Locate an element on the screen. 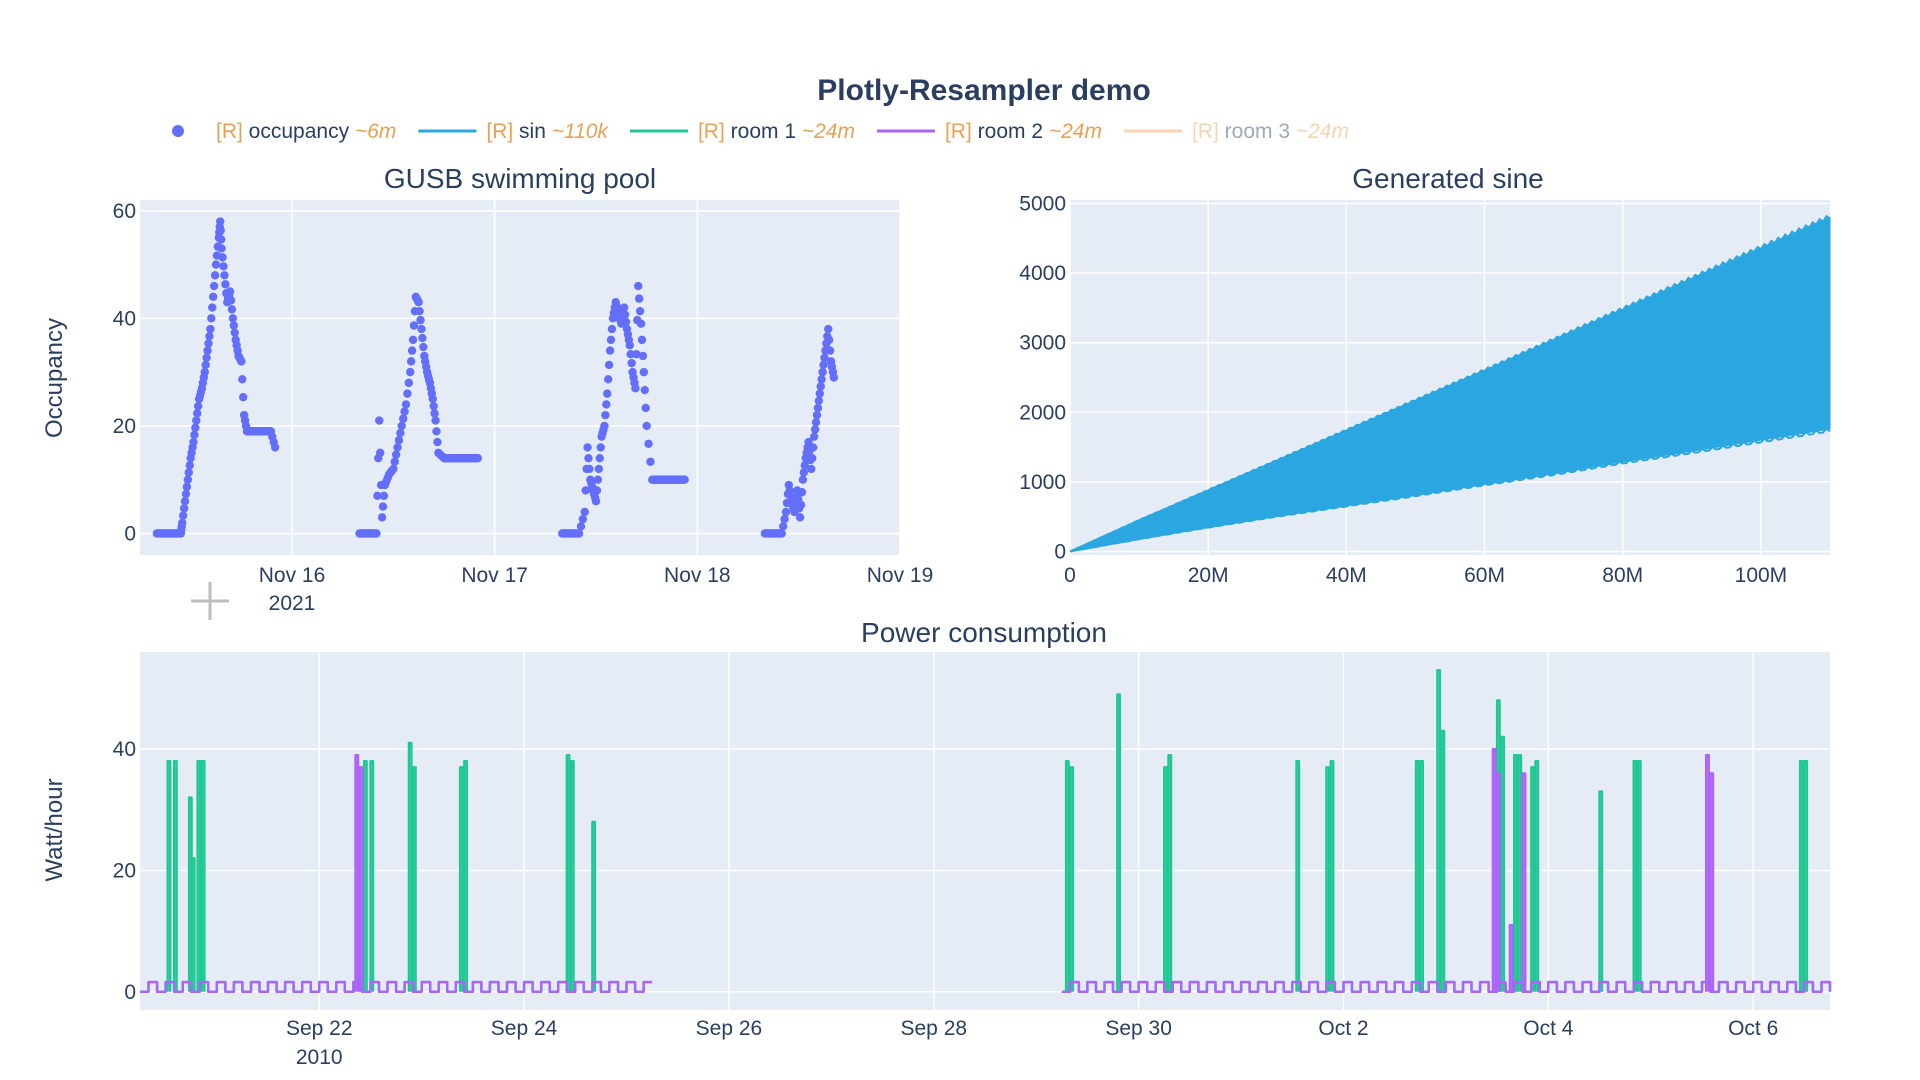  legend-label: [R] sin ~110k is located at coordinates (547, 131).